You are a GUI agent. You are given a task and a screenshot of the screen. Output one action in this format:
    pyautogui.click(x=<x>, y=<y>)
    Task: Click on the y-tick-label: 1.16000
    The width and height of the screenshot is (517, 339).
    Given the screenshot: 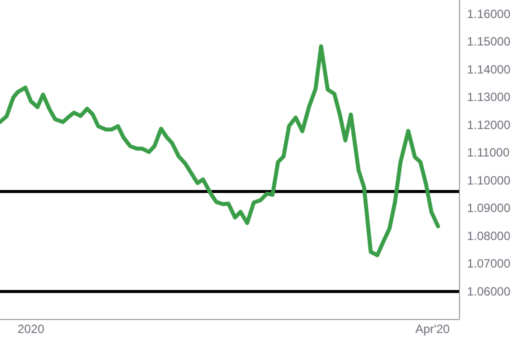 What is the action you would take?
    pyautogui.click(x=489, y=13)
    